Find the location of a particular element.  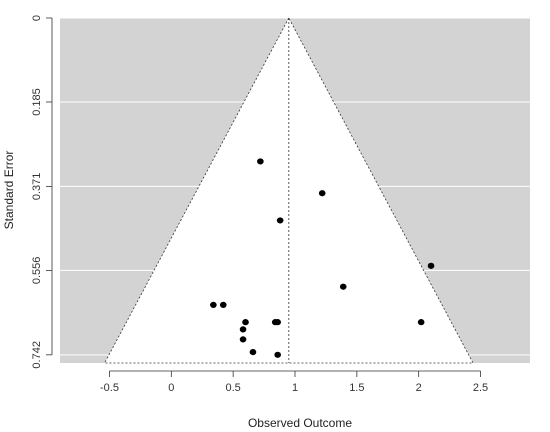

x-tick-label-3: 1 is located at coordinates (295, 388).